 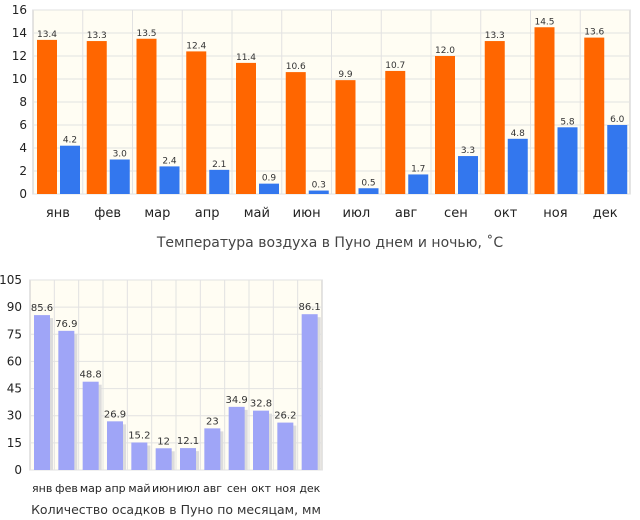 I want to click on precipitation-y-tick: 105, so click(x=11, y=280).